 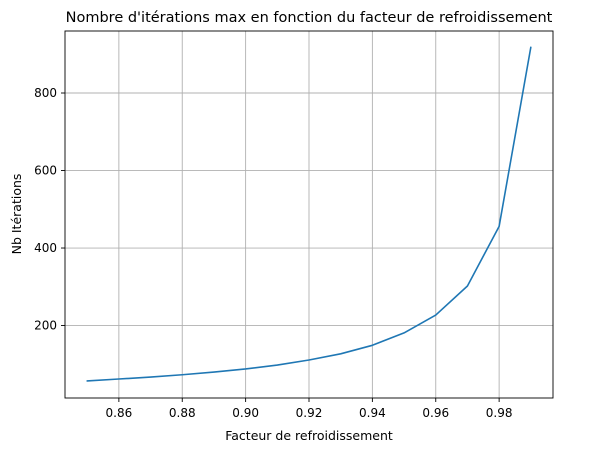 I want to click on x-tick-label: 0.94, so click(x=372, y=413).